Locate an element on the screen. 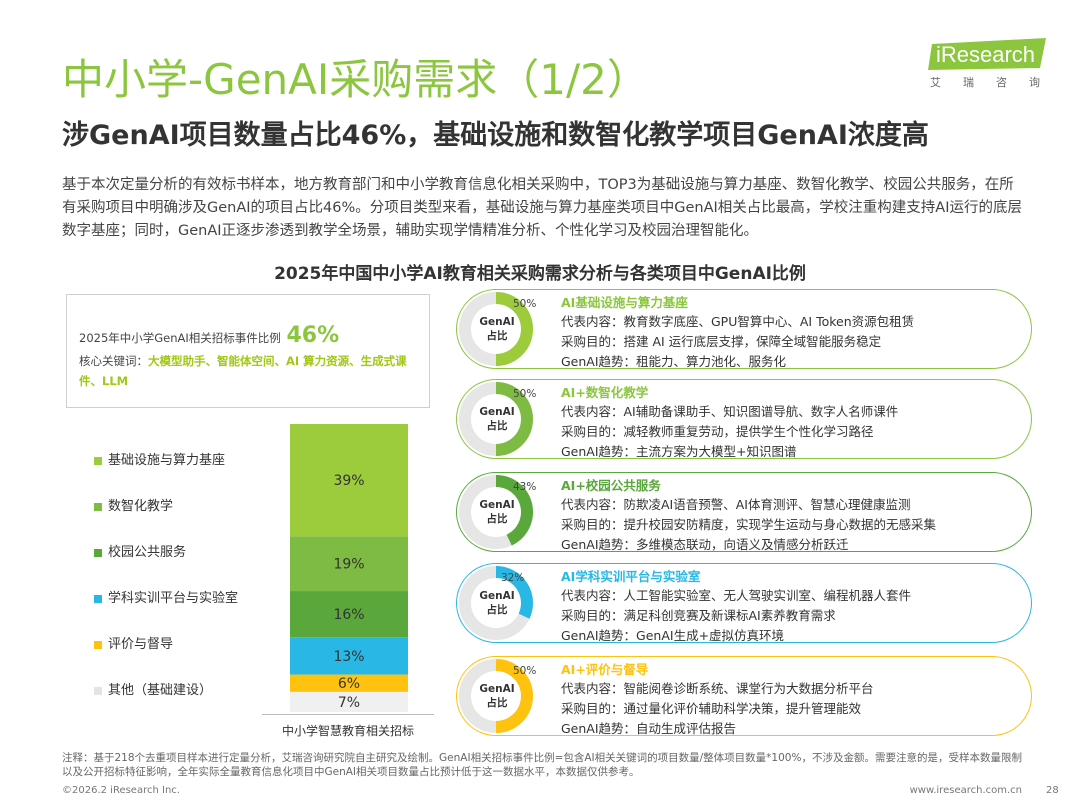  kpi-keywords-label: 核心关键词： is located at coordinates (113, 361).